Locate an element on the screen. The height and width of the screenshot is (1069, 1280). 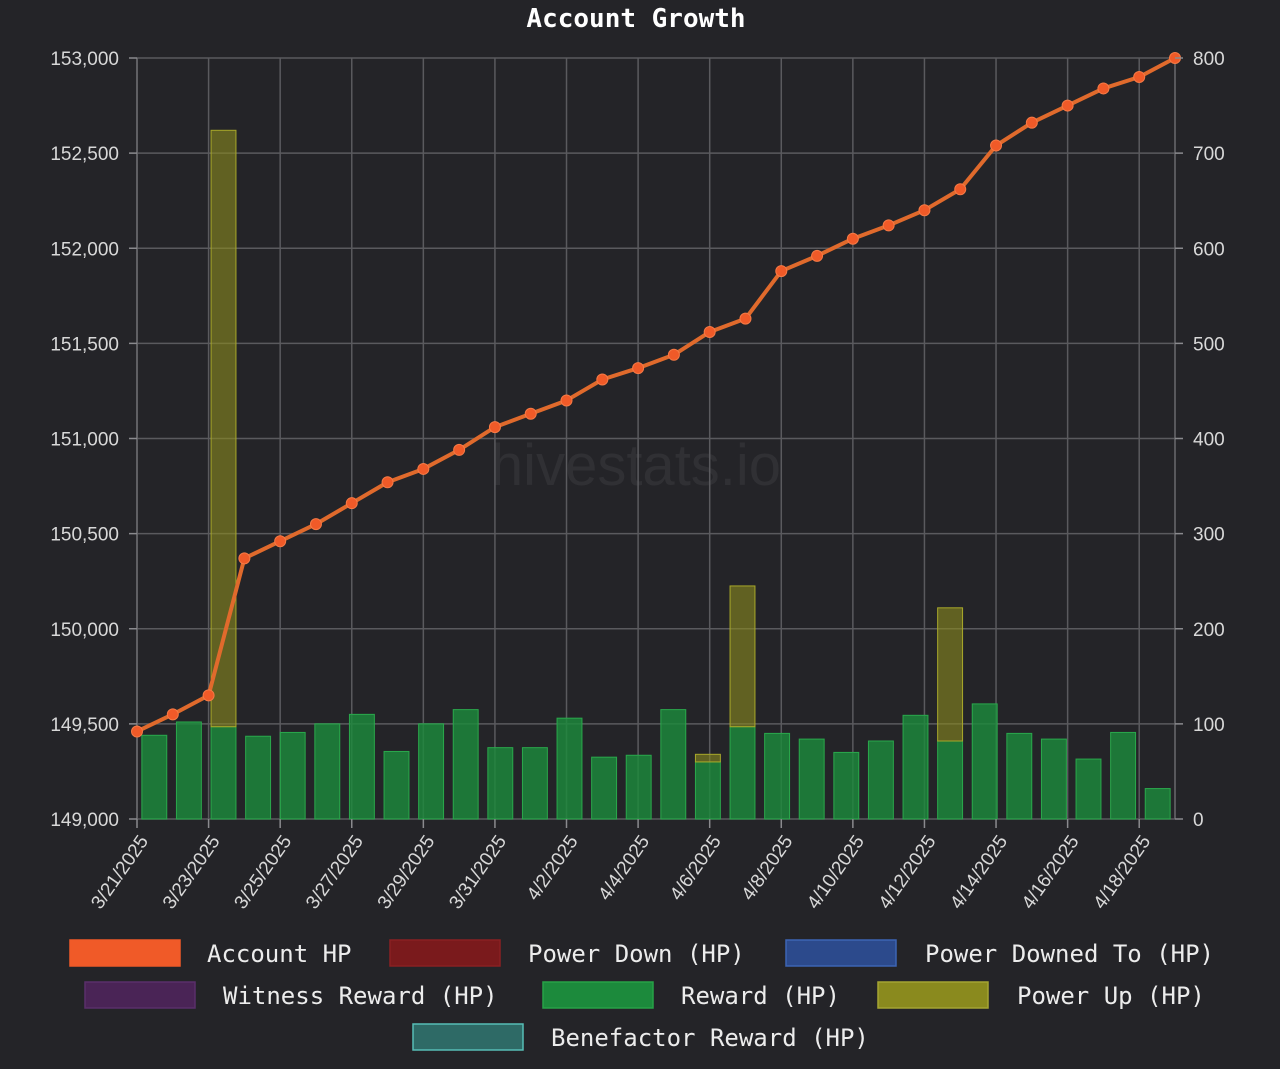
y-right-tick-label: 700 is located at coordinates (1209, 154).